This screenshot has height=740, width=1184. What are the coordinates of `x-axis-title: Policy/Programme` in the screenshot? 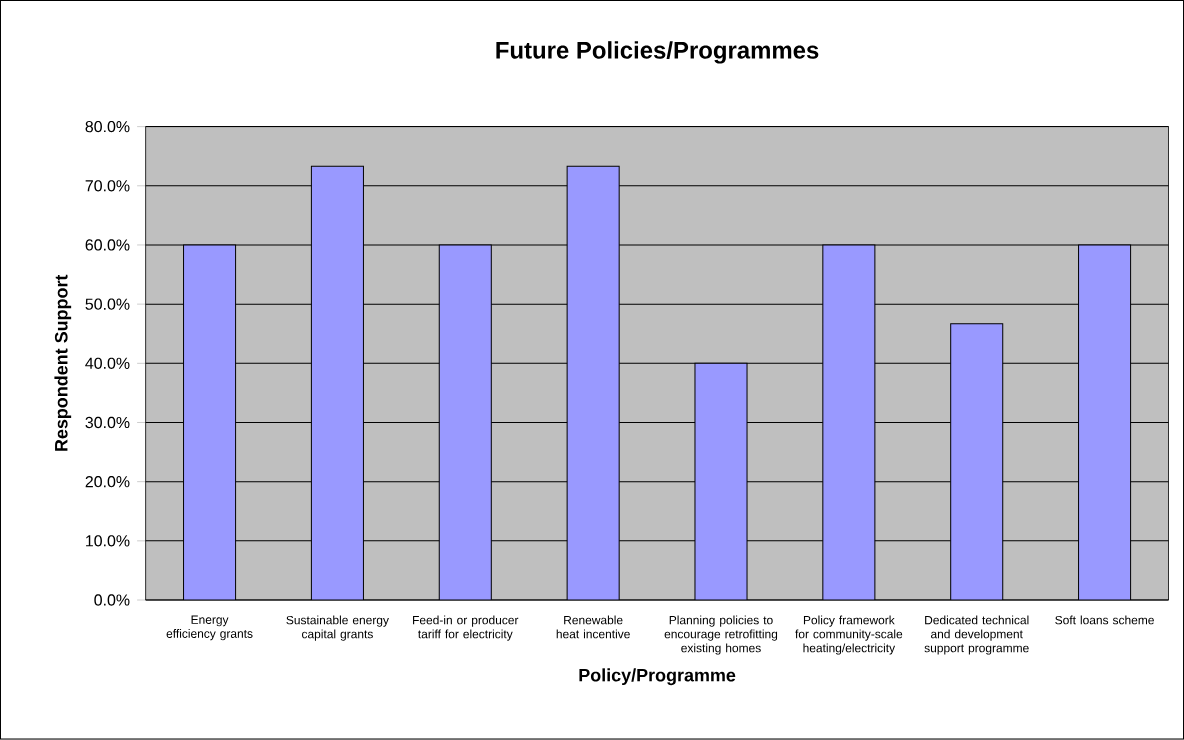 It's located at (657, 677).